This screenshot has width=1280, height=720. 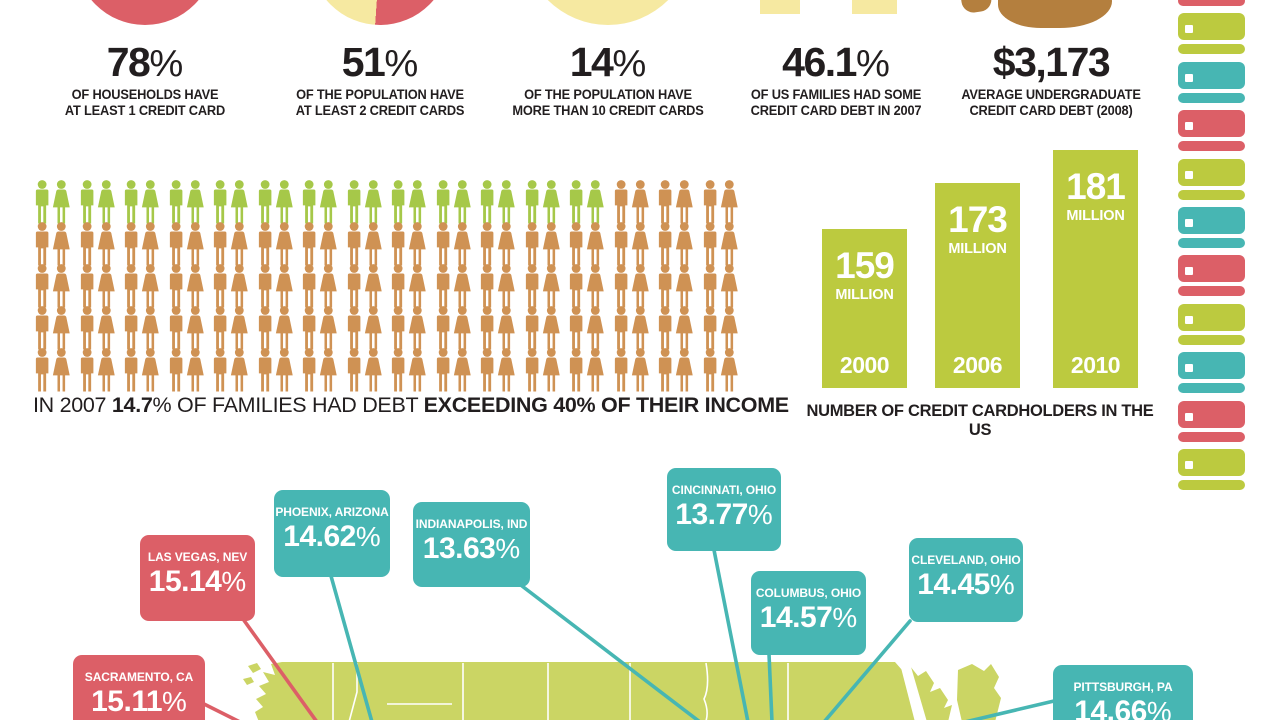 I want to click on connector-line-las-vegas, so click(x=279, y=668).